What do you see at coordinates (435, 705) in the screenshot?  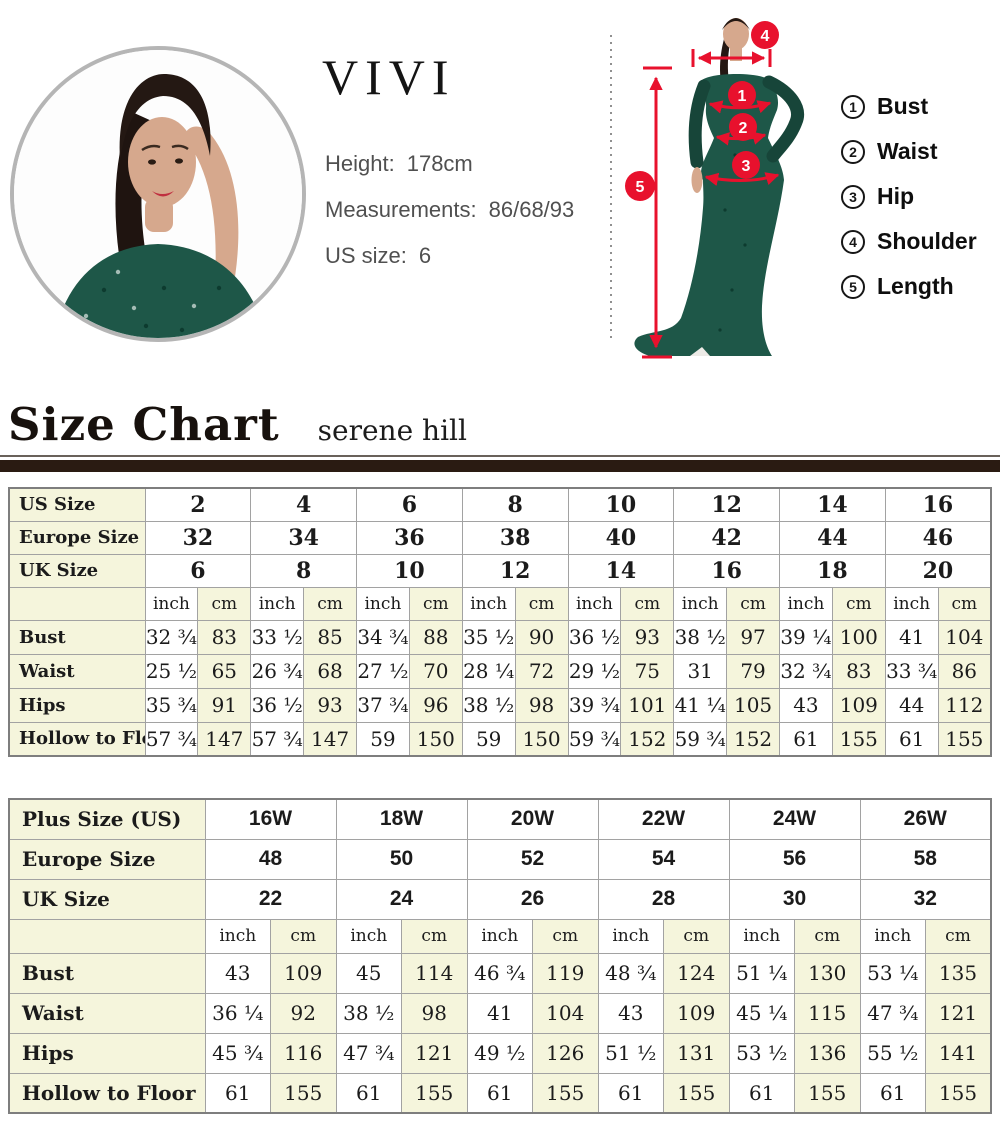 I see `cm-value-cell: 96` at bounding box center [435, 705].